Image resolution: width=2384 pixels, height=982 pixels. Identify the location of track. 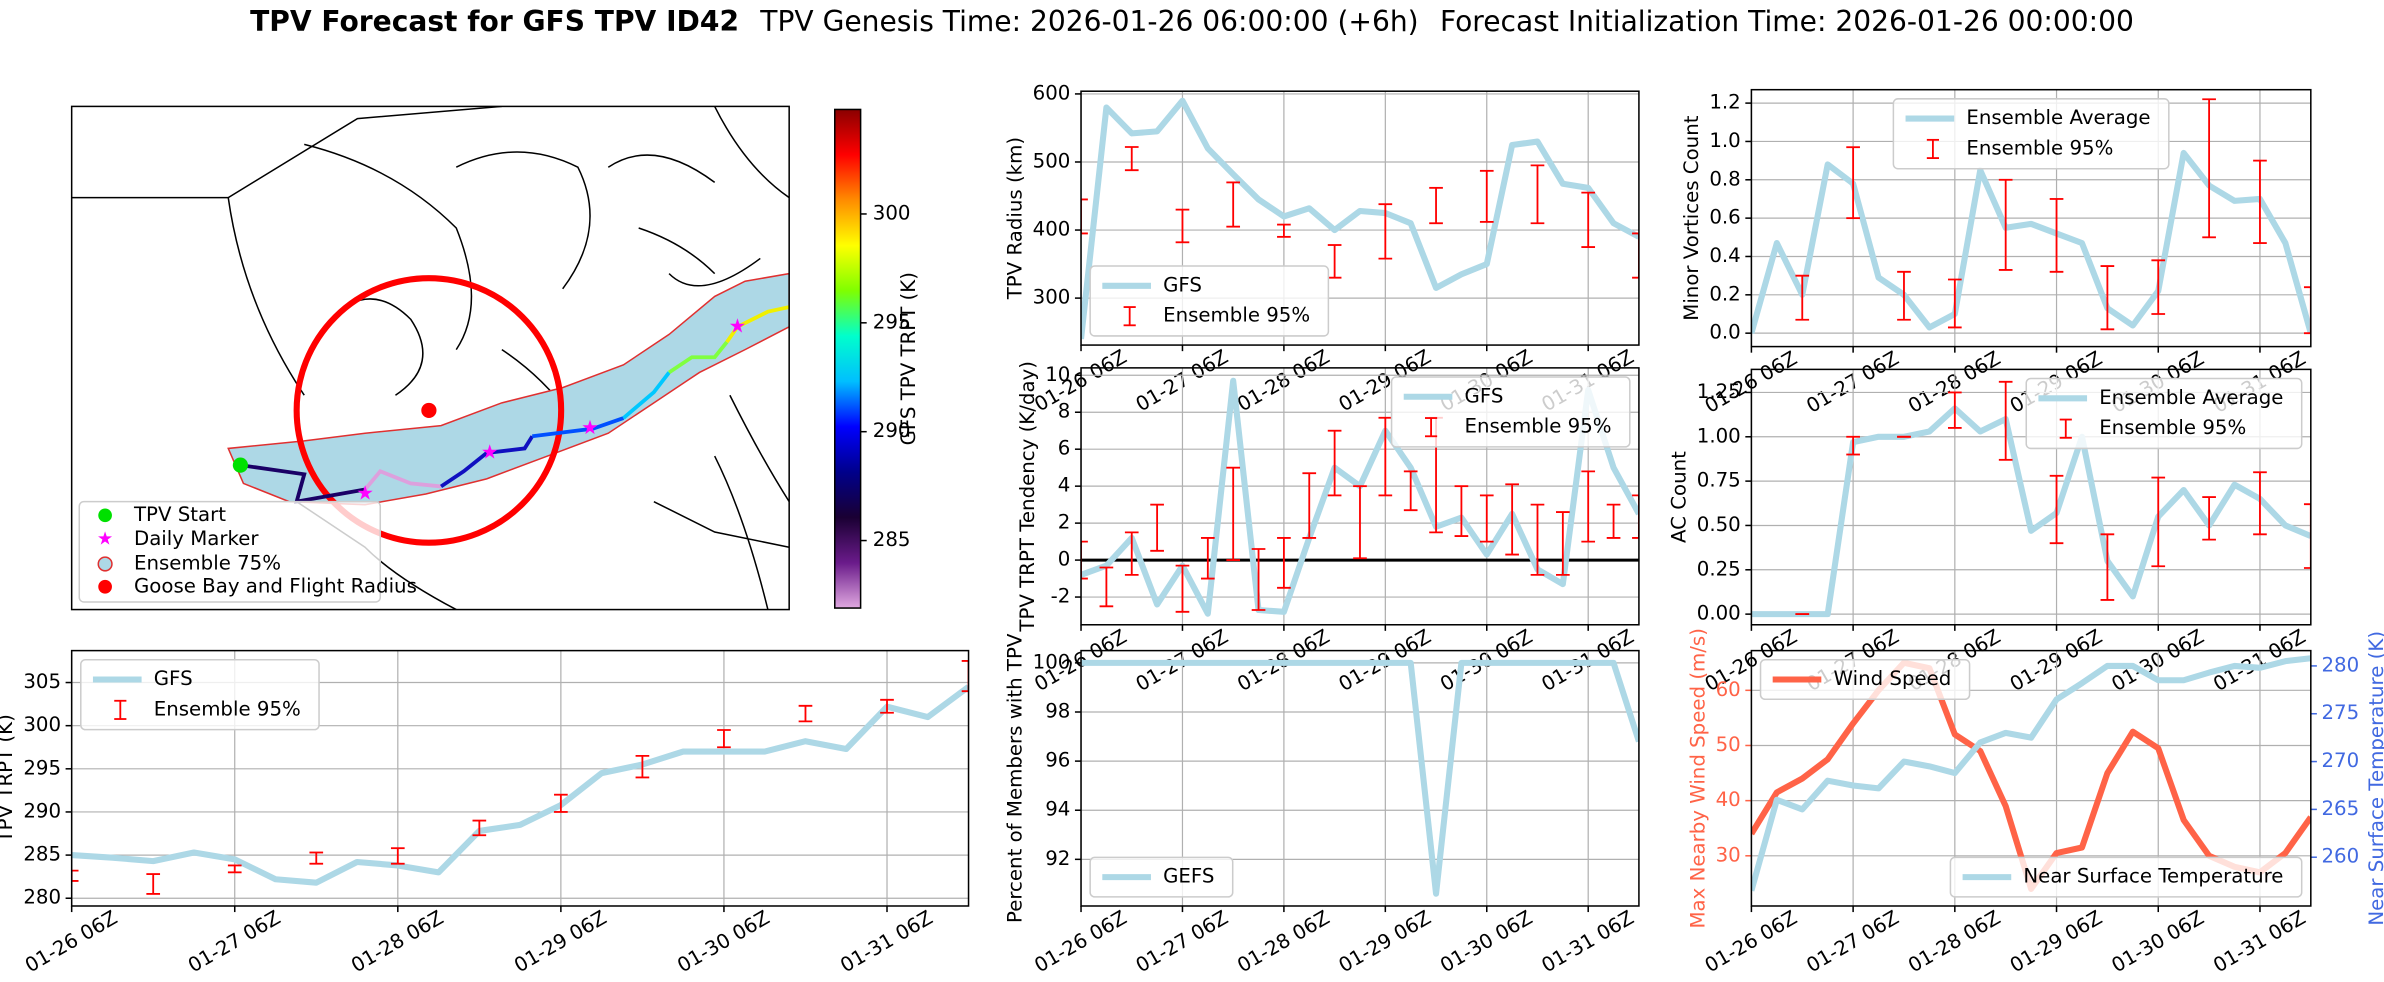
(515, 405).